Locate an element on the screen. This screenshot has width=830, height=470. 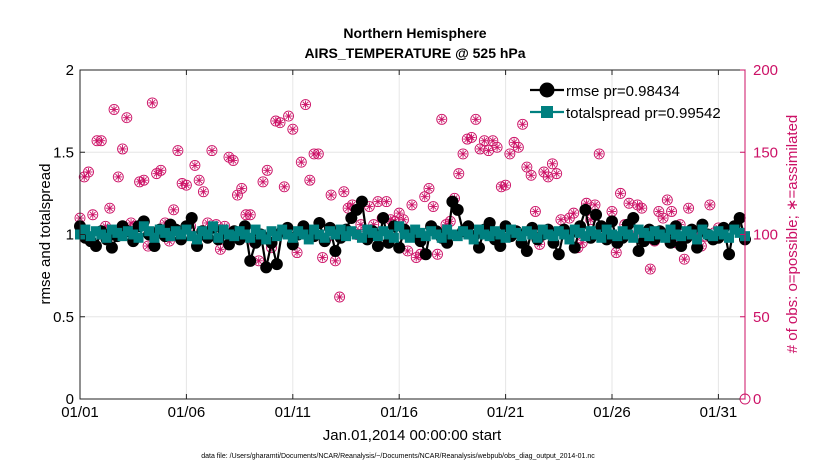
legend-marker-square is located at coordinates (547, 112).